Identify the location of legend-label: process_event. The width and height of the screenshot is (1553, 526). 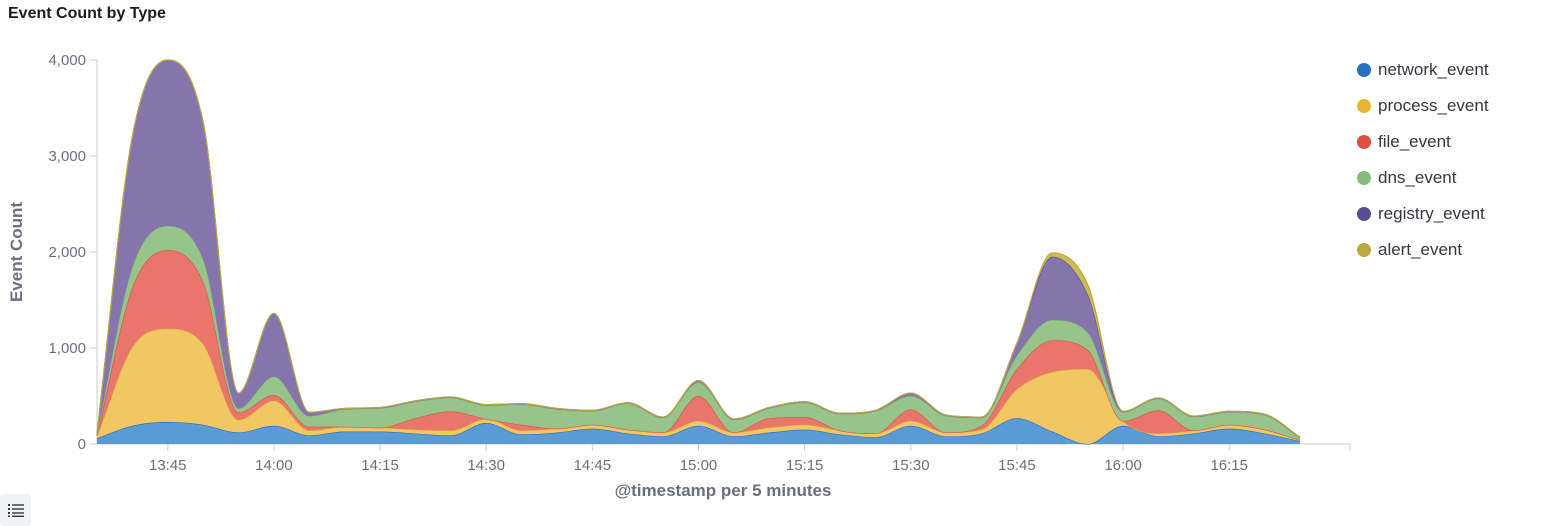
(1433, 105).